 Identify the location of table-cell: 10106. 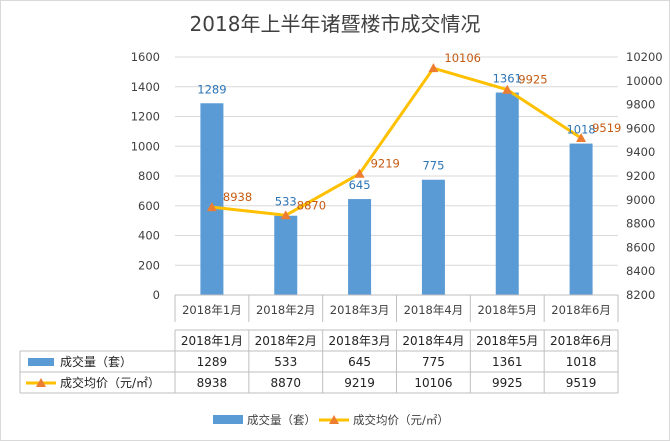
(433, 383).